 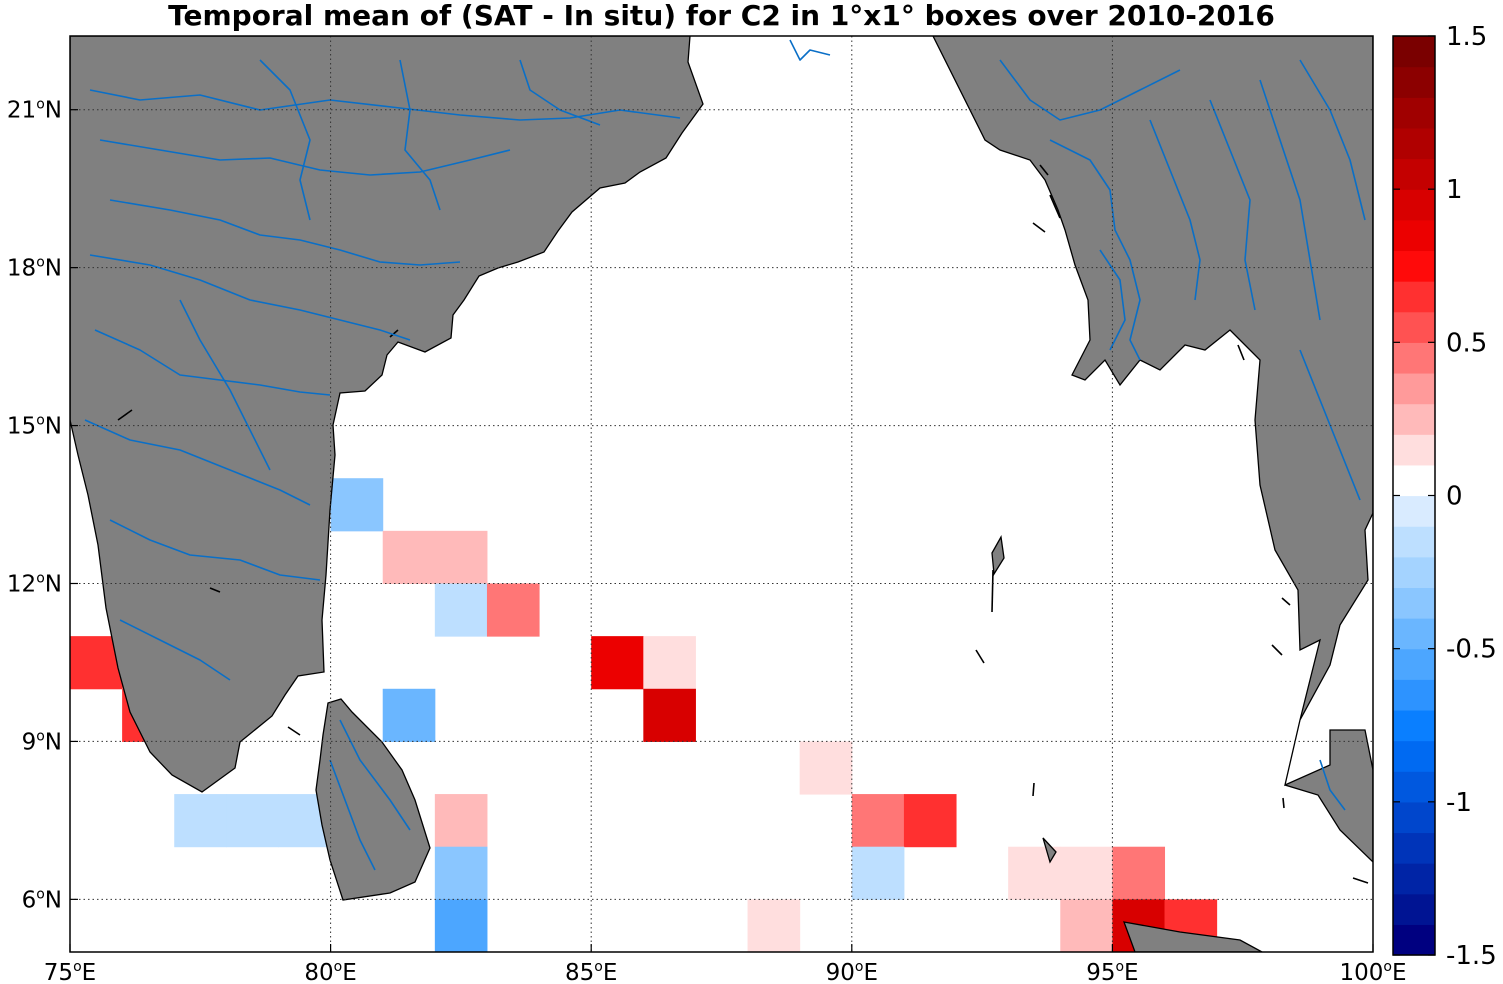 I want to click on colorbar, so click(x=1414, y=495).